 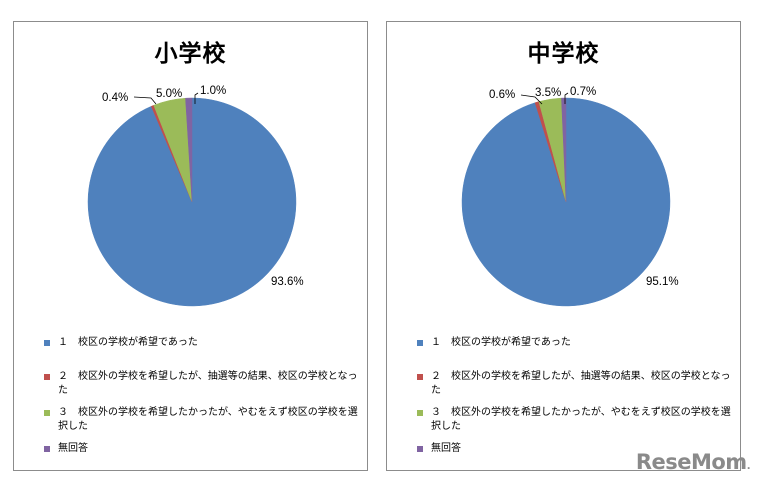 I want to click on data-label-s2: 0.6%, so click(x=502, y=95).